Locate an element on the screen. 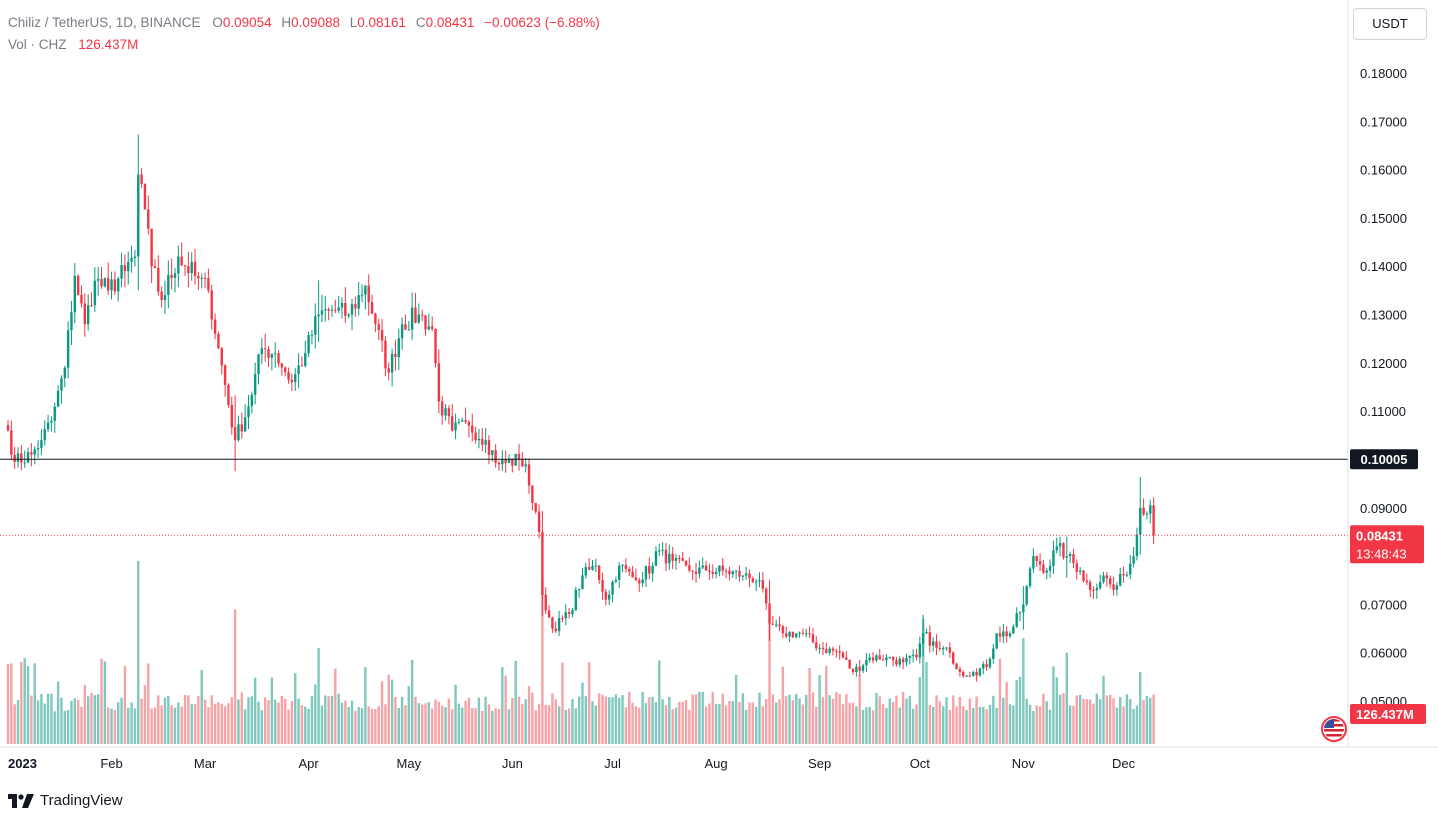 This screenshot has height=816, width=1438. price-tag: 0.08431 13:48:43 is located at coordinates (1387, 544).